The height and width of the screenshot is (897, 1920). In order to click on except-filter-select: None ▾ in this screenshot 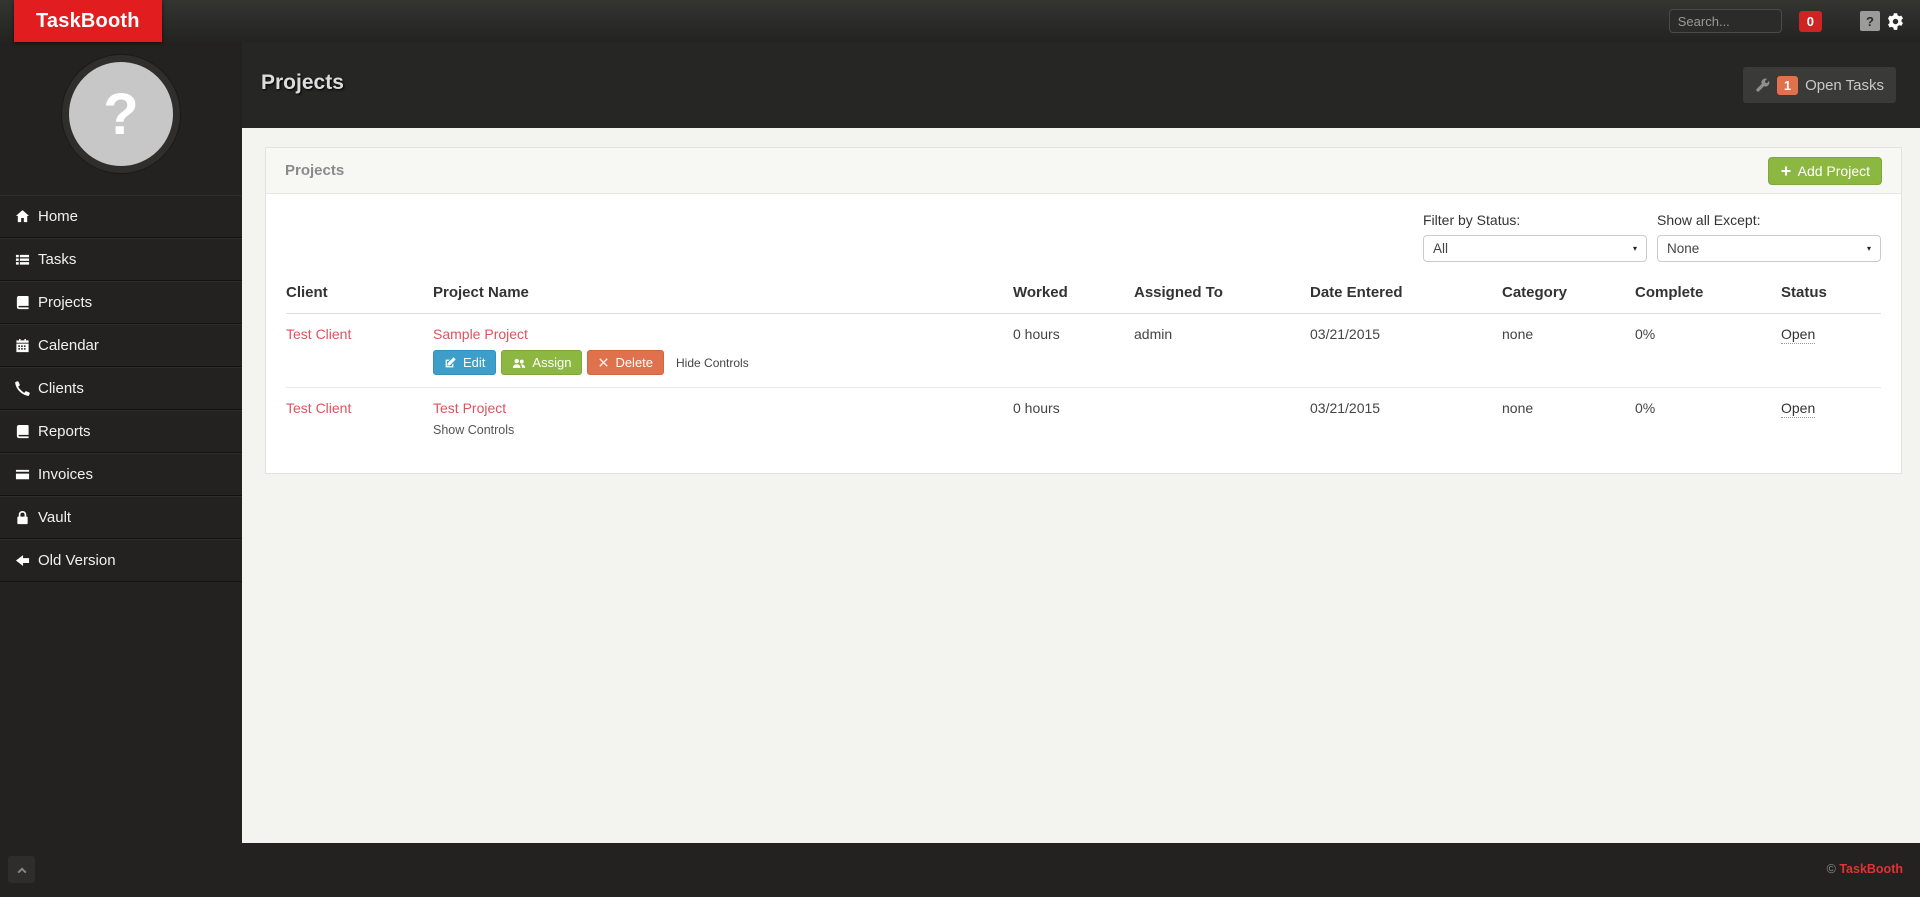, I will do `click(1769, 248)`.